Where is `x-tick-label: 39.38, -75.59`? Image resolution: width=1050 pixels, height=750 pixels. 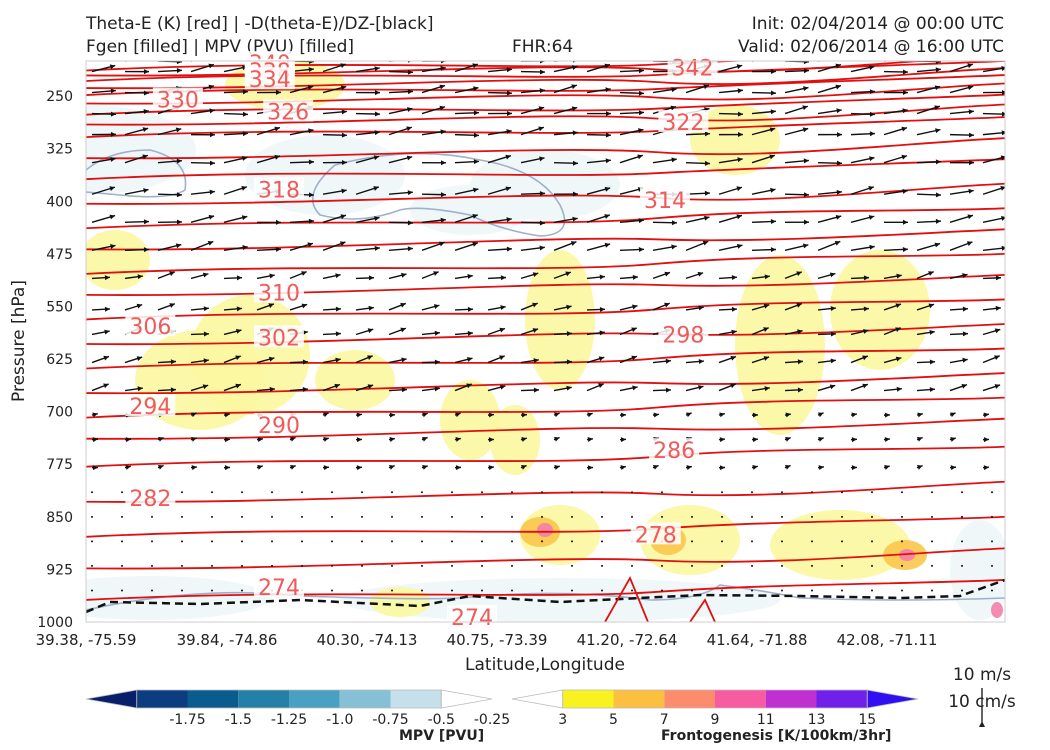
x-tick-label: 39.38, -75.59 is located at coordinates (86, 640).